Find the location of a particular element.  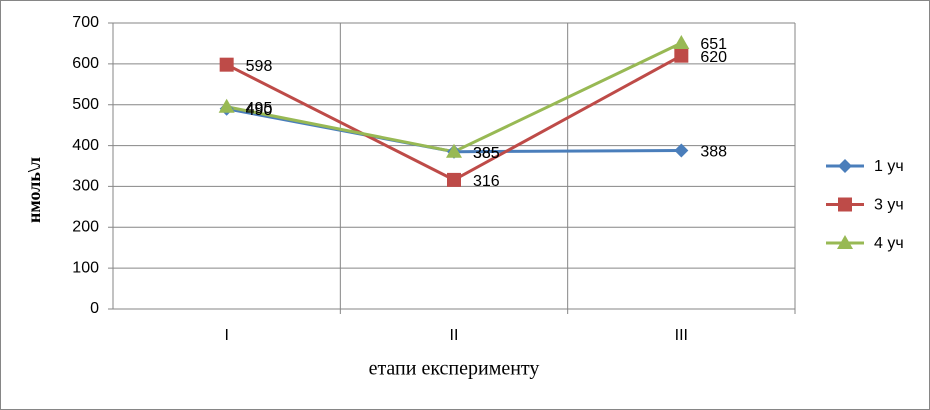

y-tick-label: 500 is located at coordinates (85, 104).